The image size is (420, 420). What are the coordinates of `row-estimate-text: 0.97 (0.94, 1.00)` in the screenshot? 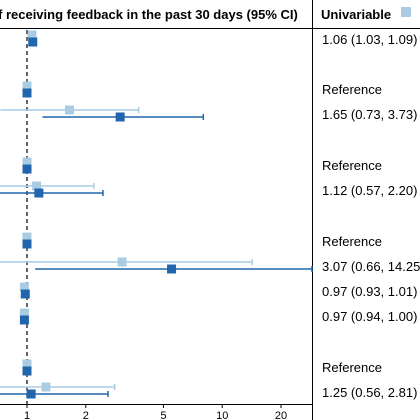 It's located at (369, 316).